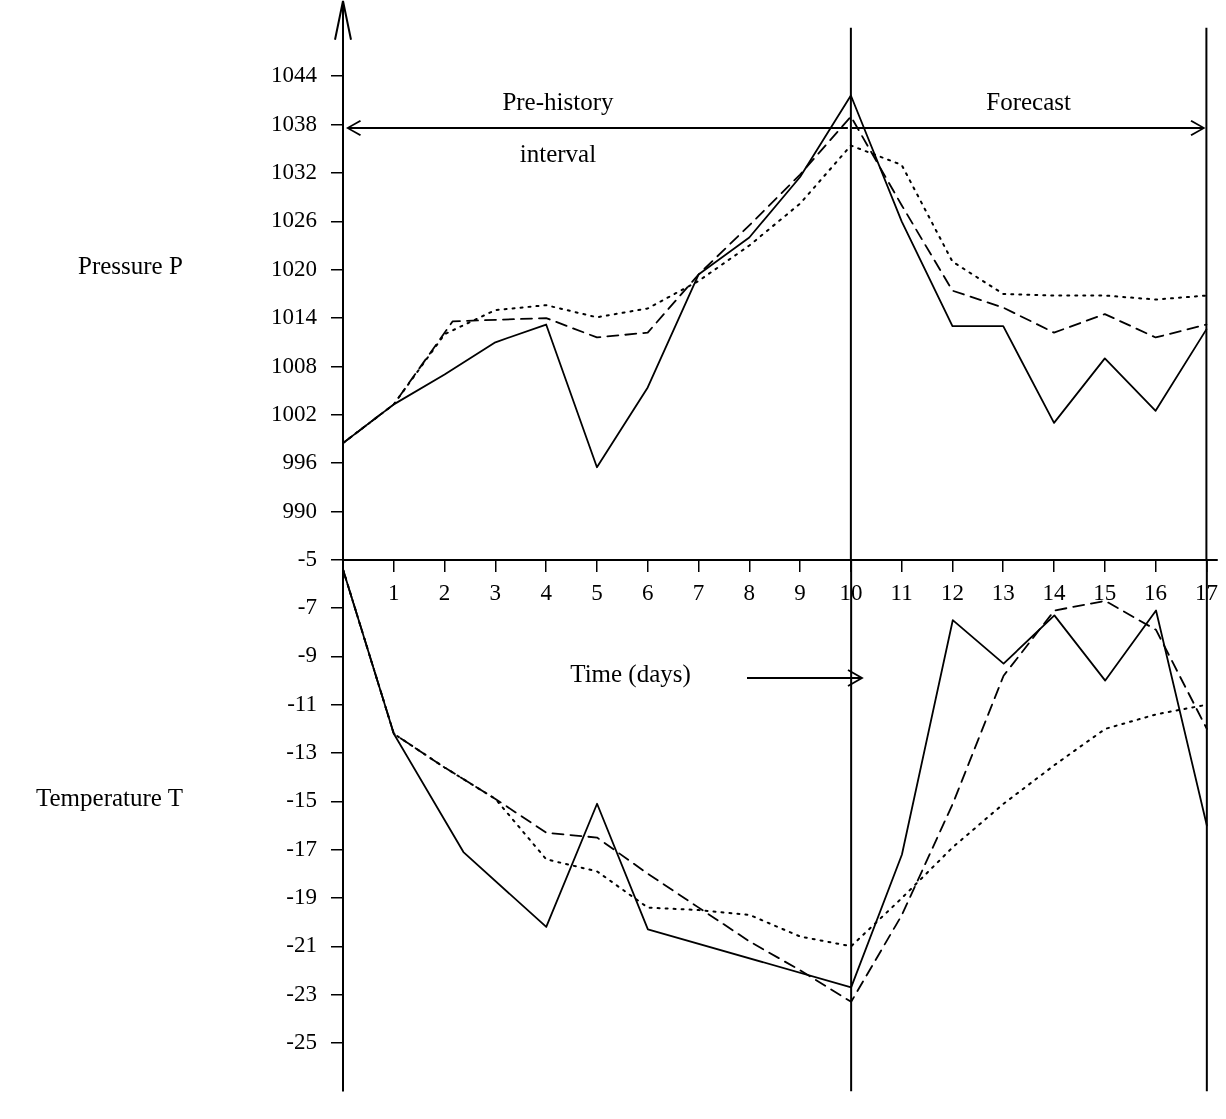 The width and height of the screenshot is (1226, 1119). Describe the element at coordinates (394, 592) in the screenshot. I see `x-tick-label: 1` at that location.